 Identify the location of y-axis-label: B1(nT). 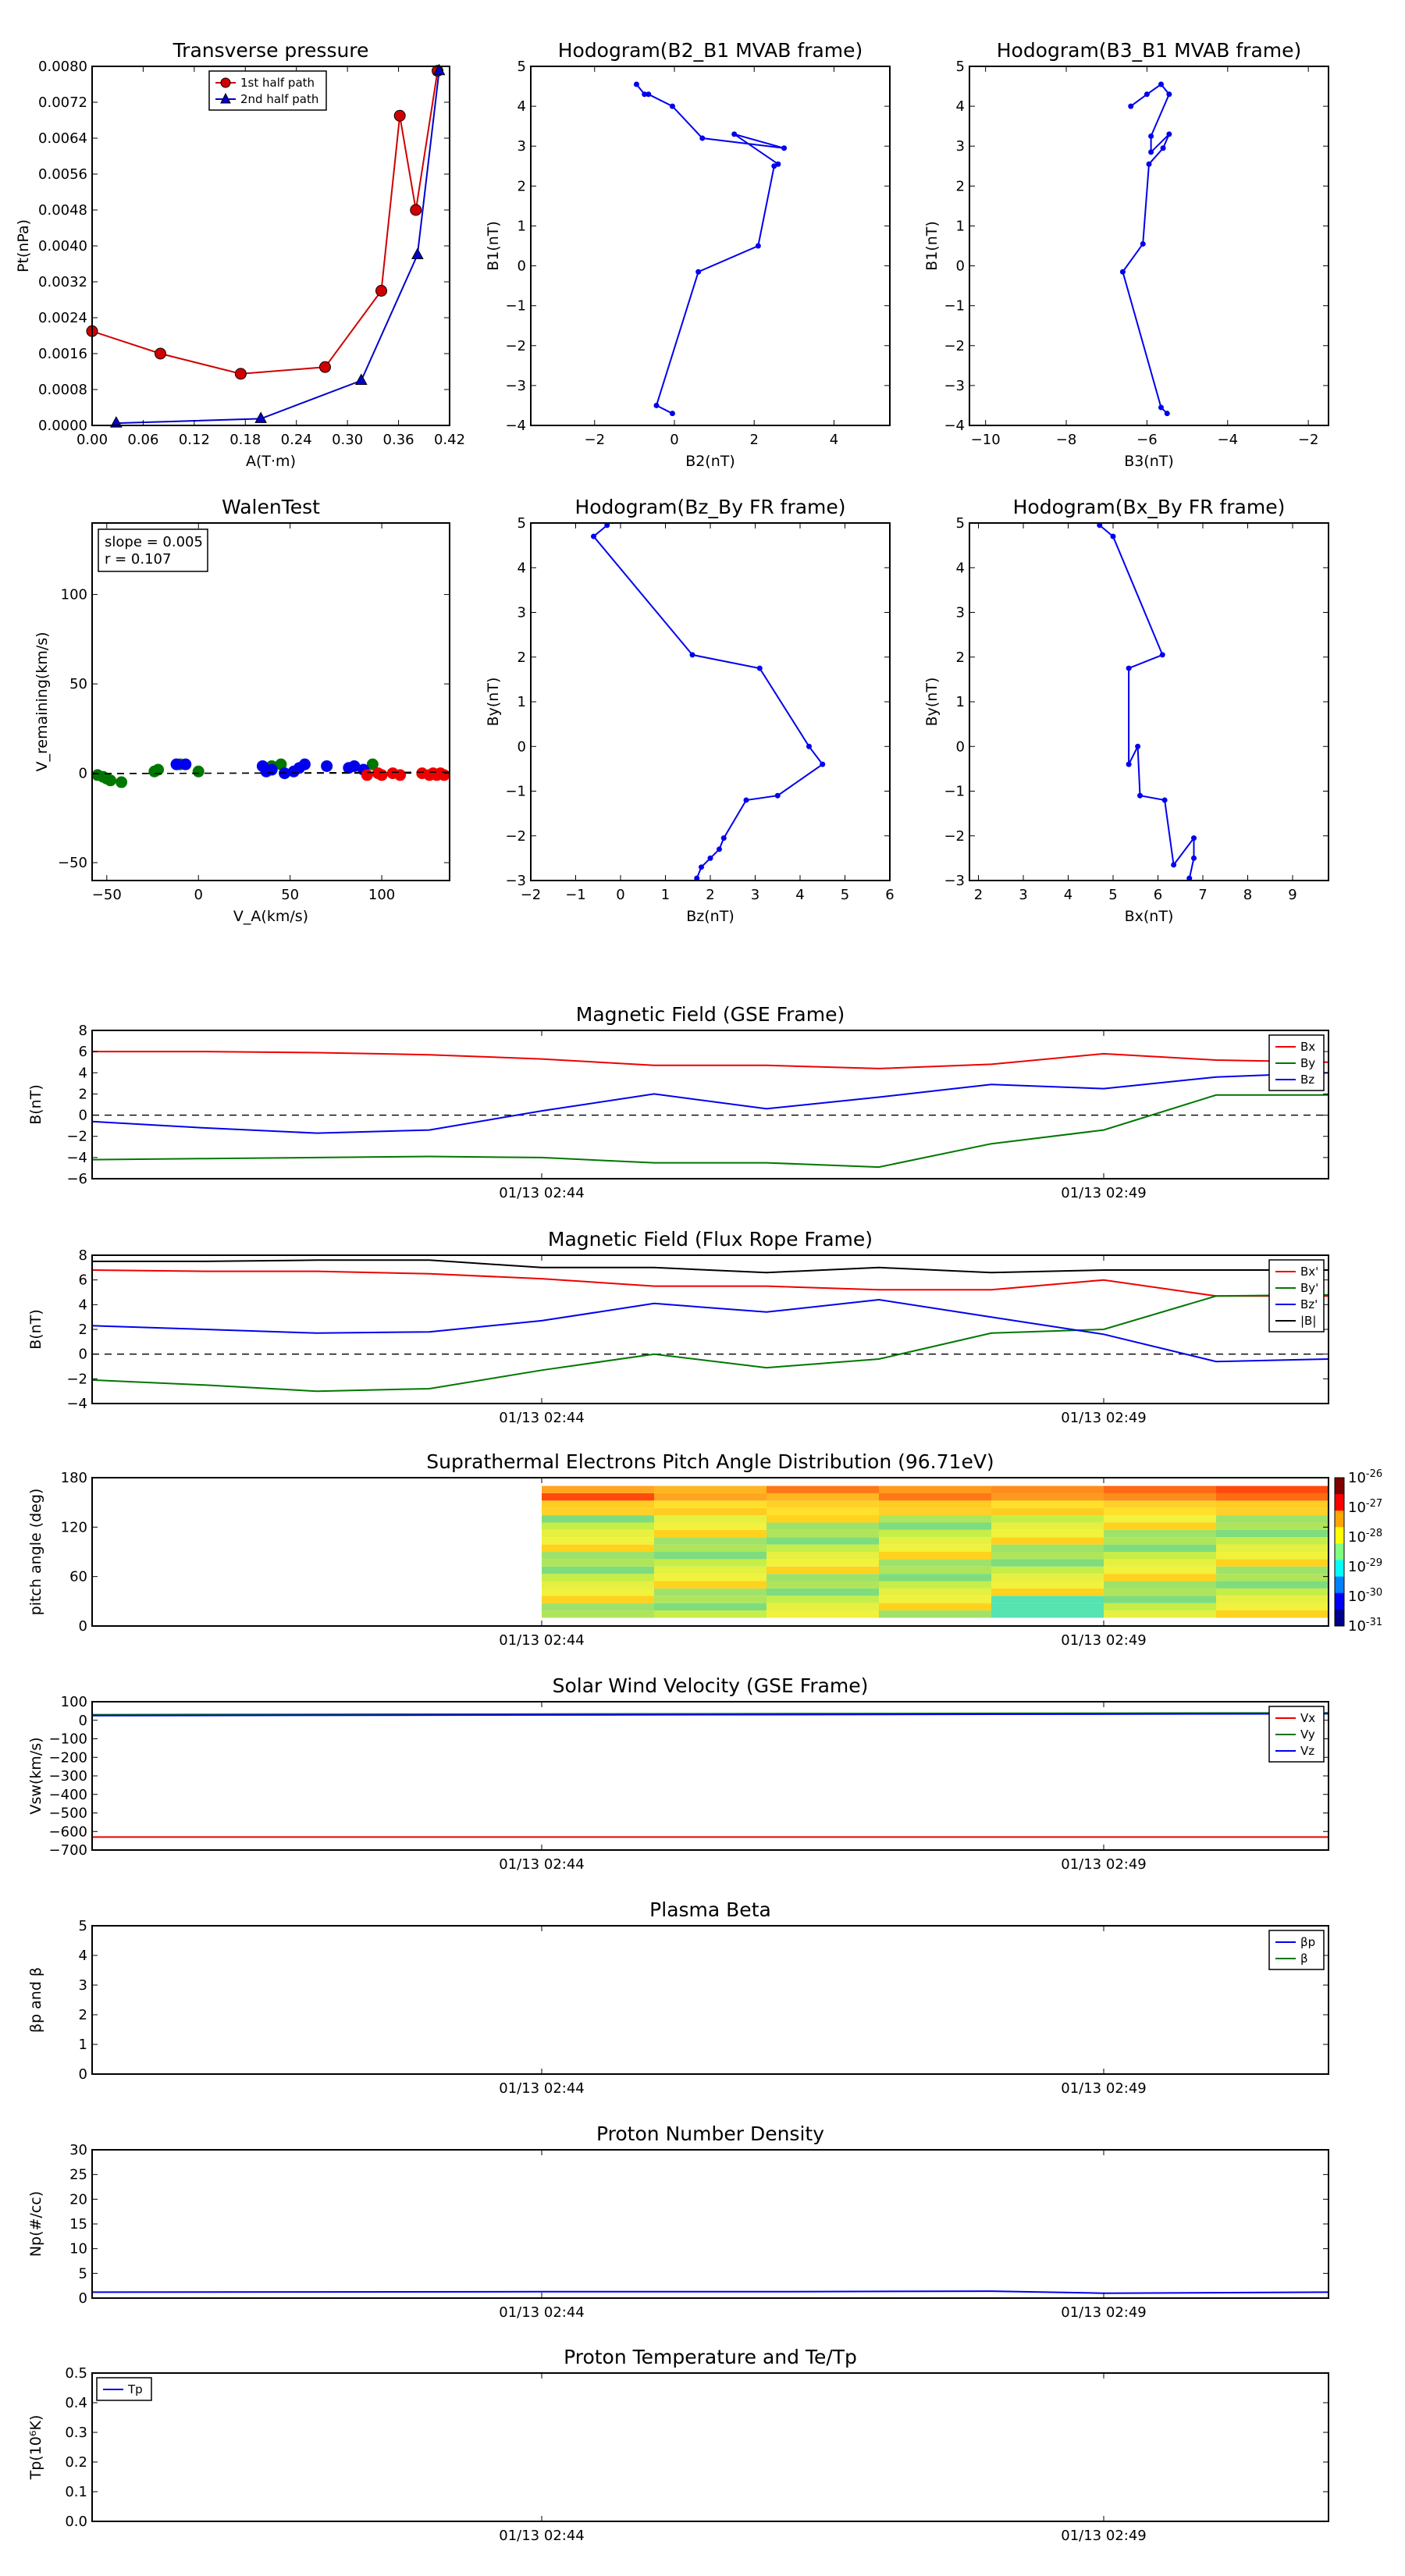
(493, 246).